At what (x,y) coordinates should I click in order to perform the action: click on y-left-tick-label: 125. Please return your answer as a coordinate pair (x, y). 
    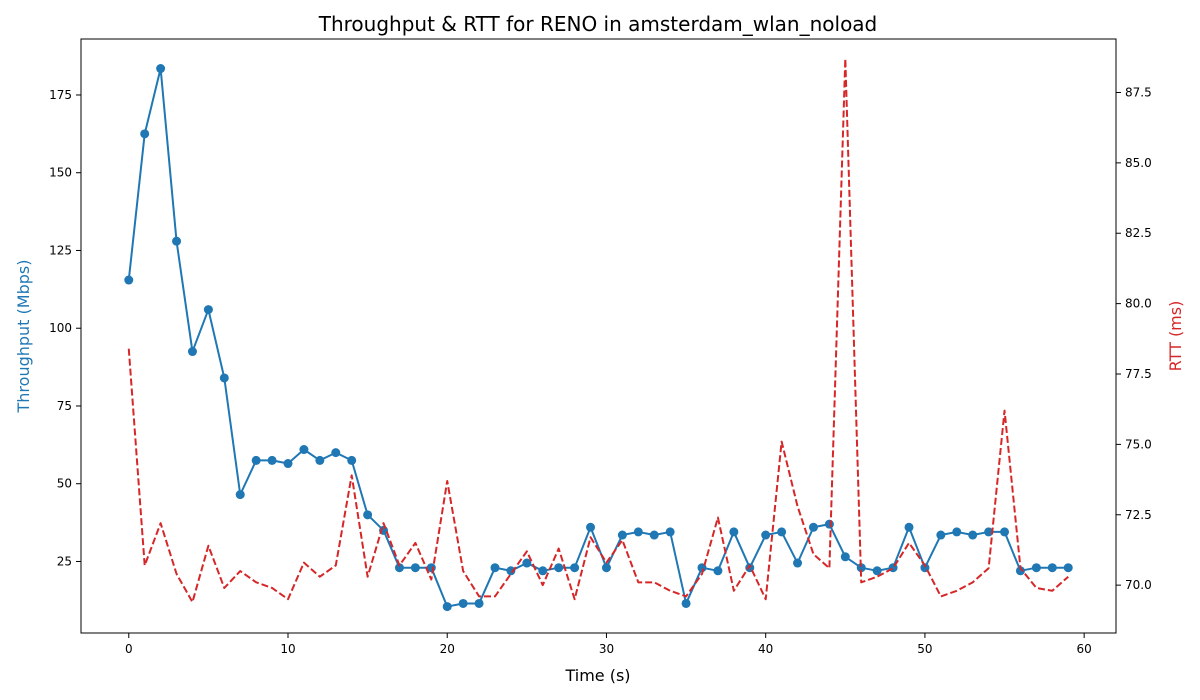
    Looking at the image, I should click on (60, 250).